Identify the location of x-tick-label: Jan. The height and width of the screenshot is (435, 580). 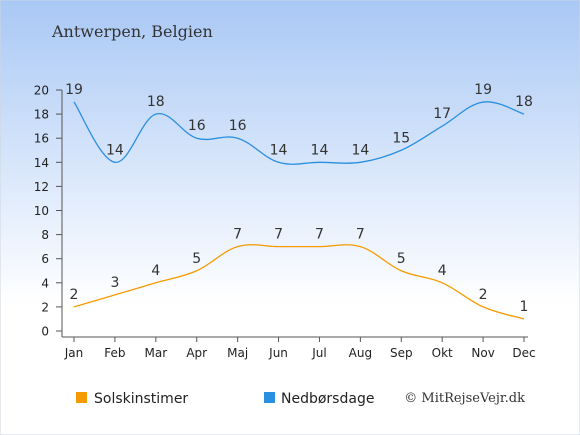
(74, 353).